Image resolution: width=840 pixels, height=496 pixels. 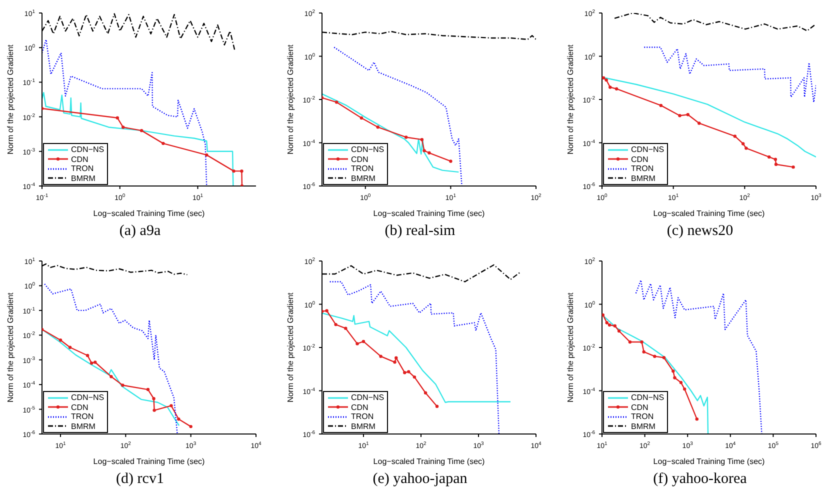 I want to click on text: (c) news20, so click(x=700, y=231).